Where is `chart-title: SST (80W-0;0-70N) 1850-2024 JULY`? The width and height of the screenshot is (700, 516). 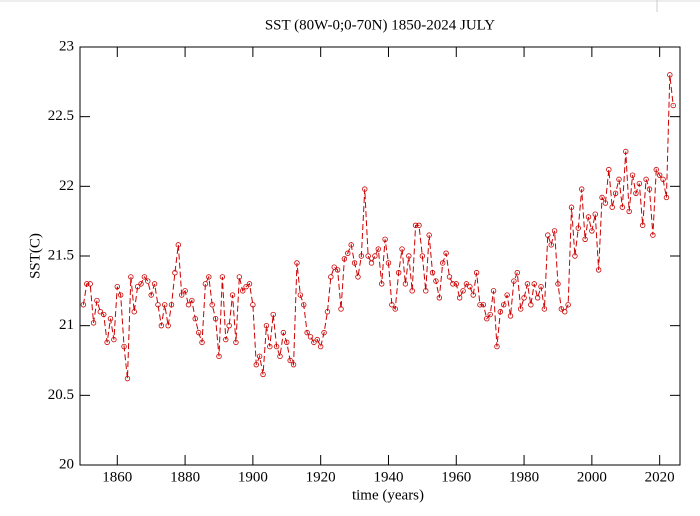
chart-title: SST (80W-0;0-70N) 1850-2024 JULY is located at coordinates (380, 25).